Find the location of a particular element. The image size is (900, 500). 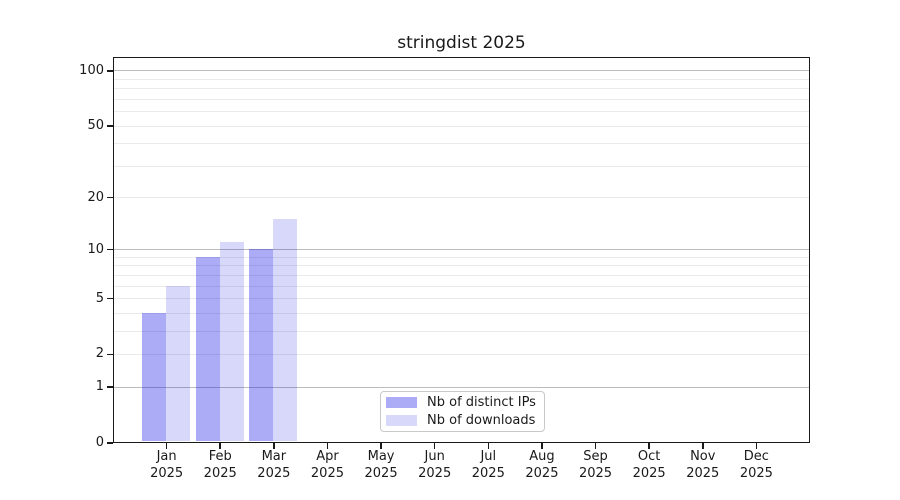

y-tick-label: 10 is located at coordinates (95, 249).